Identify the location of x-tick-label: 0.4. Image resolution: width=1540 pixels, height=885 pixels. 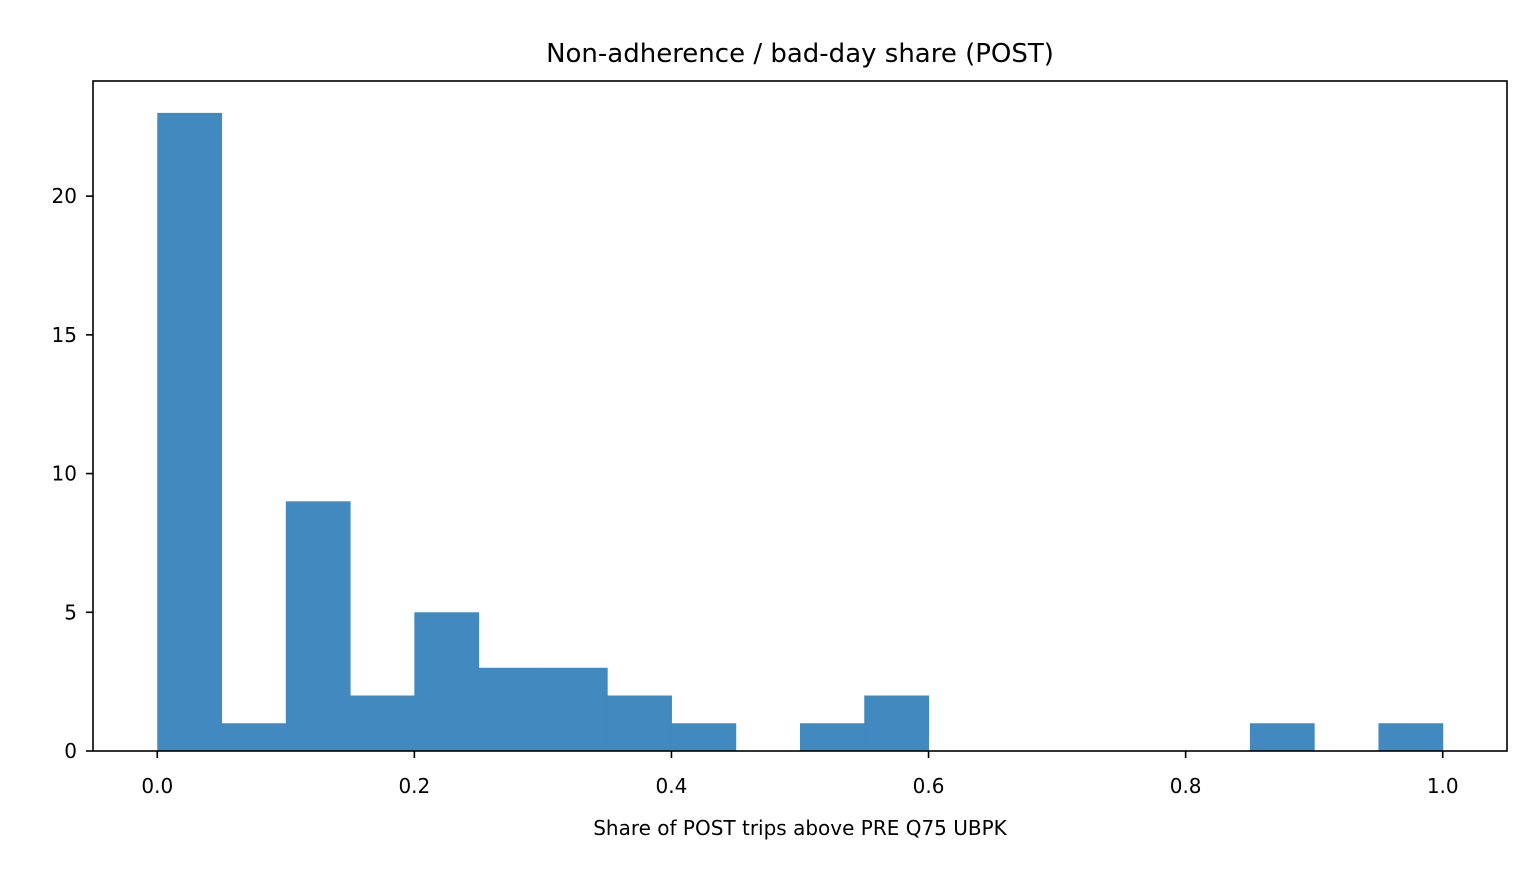
(672, 786).